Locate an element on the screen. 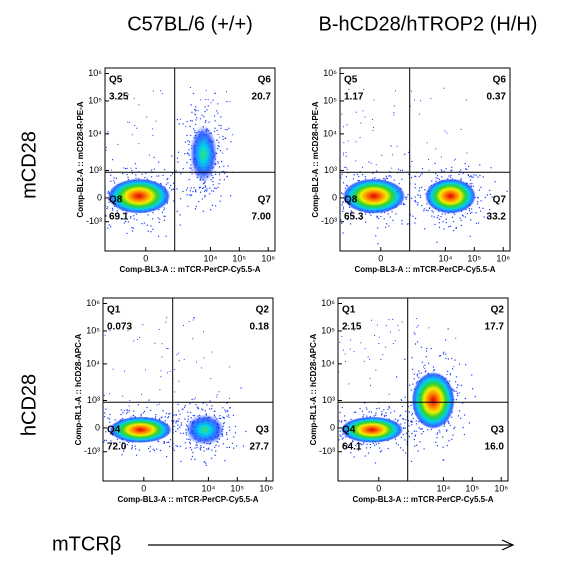 This screenshot has width=578, height=568. x-tick-label: 10⁴ is located at coordinates (445, 258).